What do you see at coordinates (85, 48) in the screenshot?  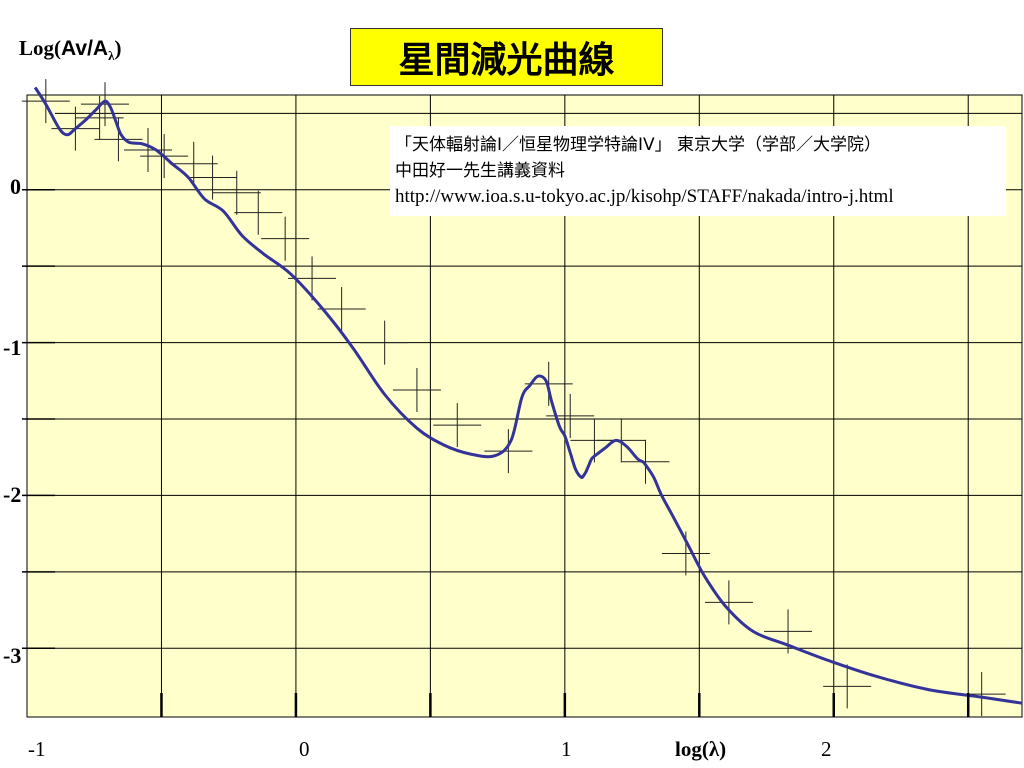 I see `y-axis-label-main: Av/A` at bounding box center [85, 48].